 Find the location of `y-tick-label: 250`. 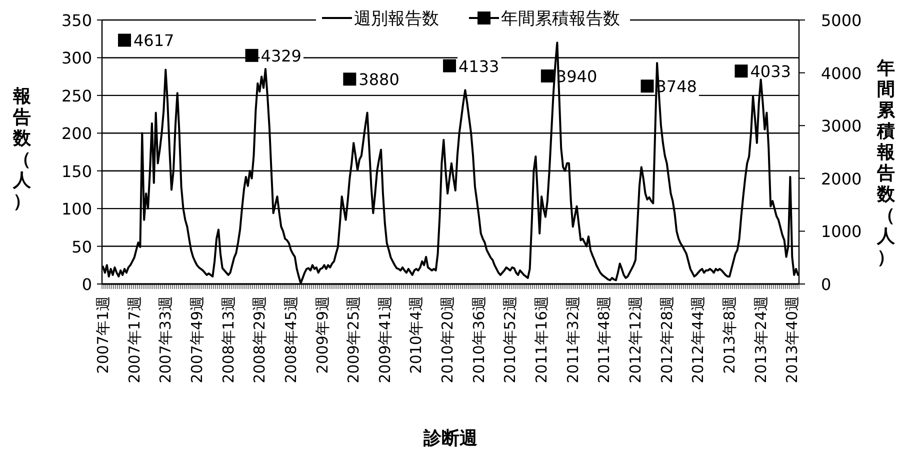

y-tick-label: 250 is located at coordinates (76, 96).